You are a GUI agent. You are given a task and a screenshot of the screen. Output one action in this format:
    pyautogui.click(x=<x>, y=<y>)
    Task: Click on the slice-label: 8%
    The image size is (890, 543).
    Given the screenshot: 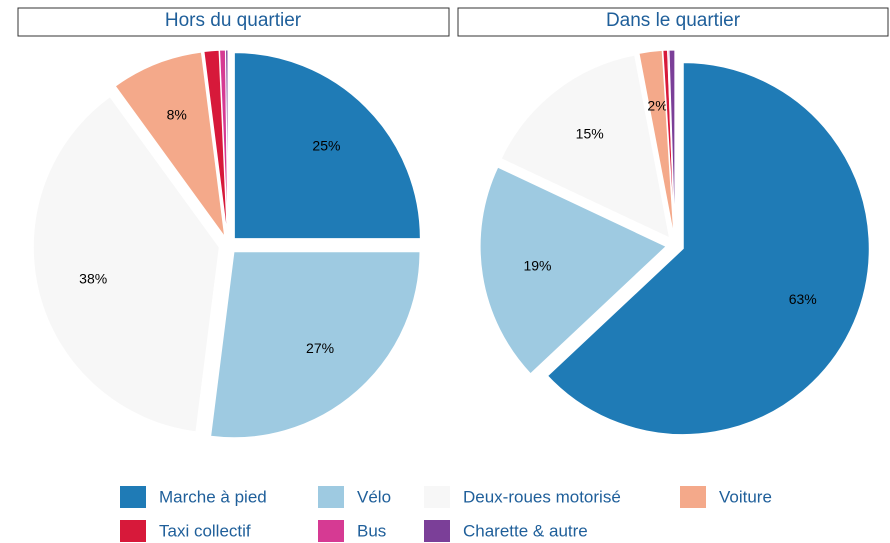 What is the action you would take?
    pyautogui.click(x=177, y=114)
    